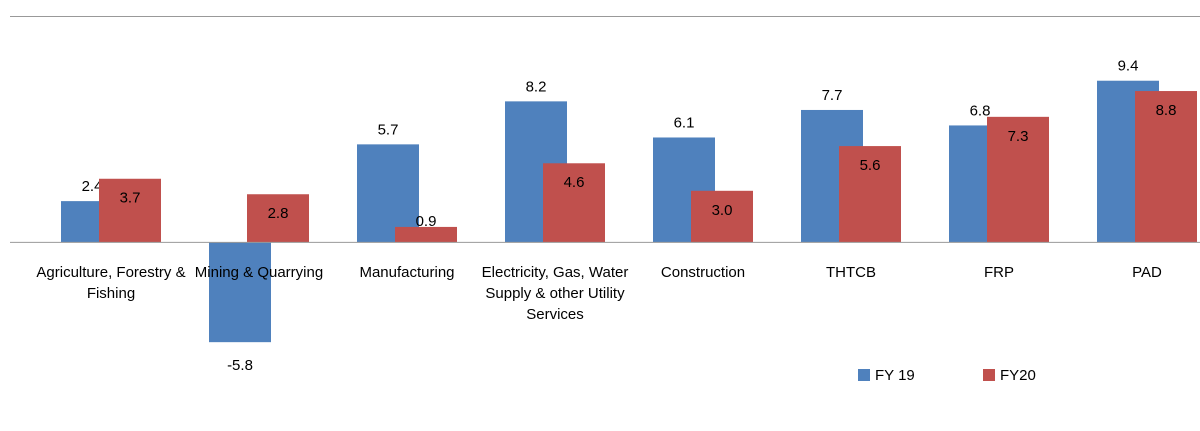  What do you see at coordinates (1128, 66) in the screenshot?
I see `value-label: 9.4` at bounding box center [1128, 66].